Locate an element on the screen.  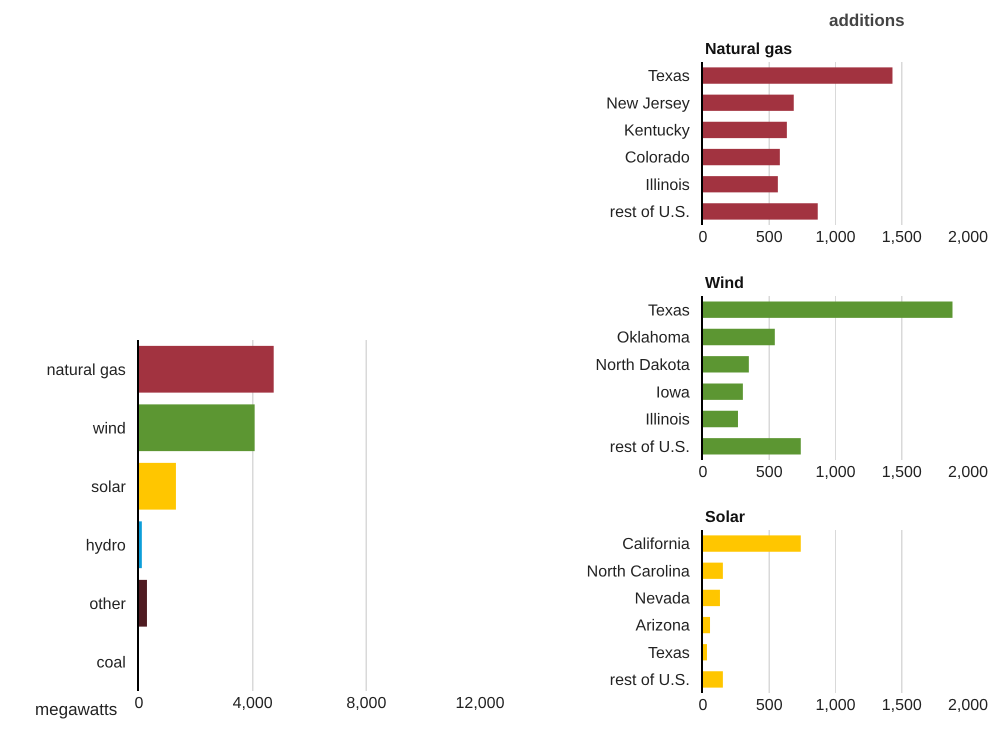
y-tick-label: Nevada is located at coordinates (662, 599).